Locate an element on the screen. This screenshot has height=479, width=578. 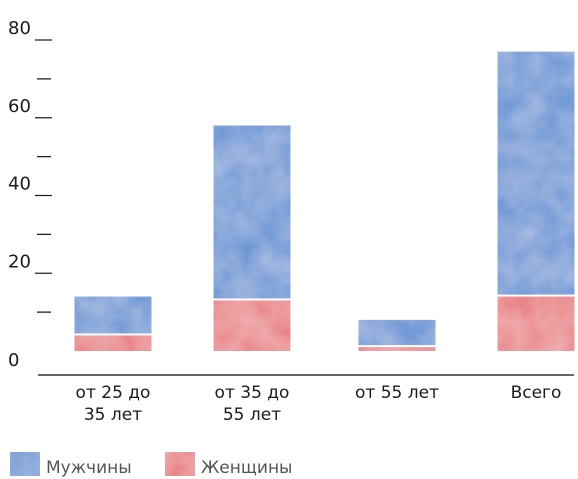
y-axis: 0 20 40 60 80 is located at coordinates (30, 194).